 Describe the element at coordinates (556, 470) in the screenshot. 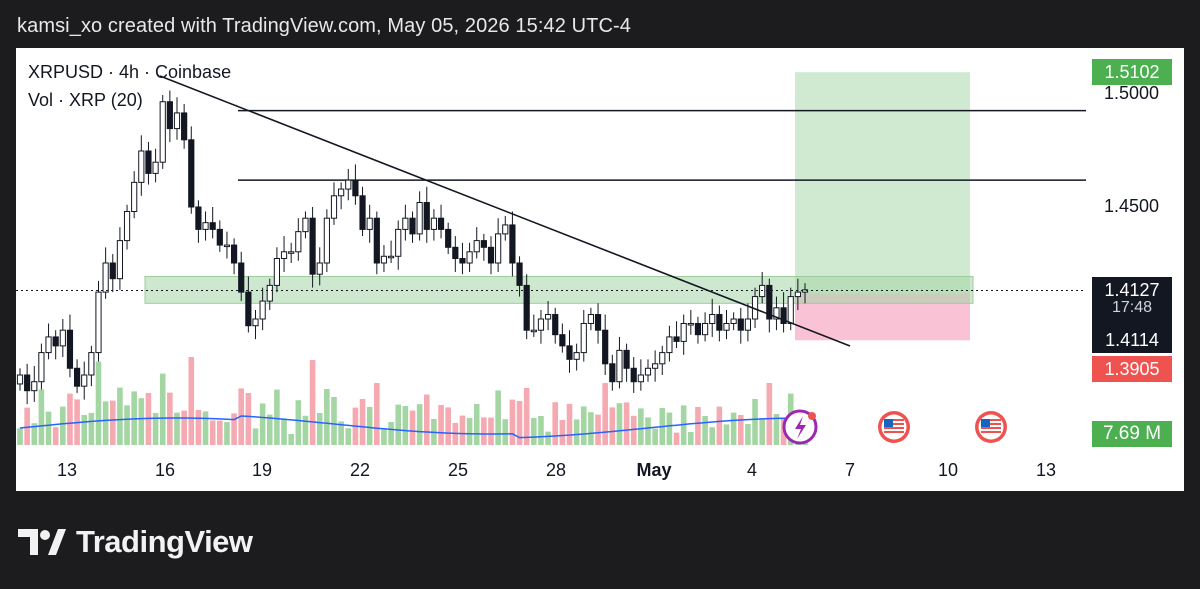

I see `x-tick: 28` at that location.